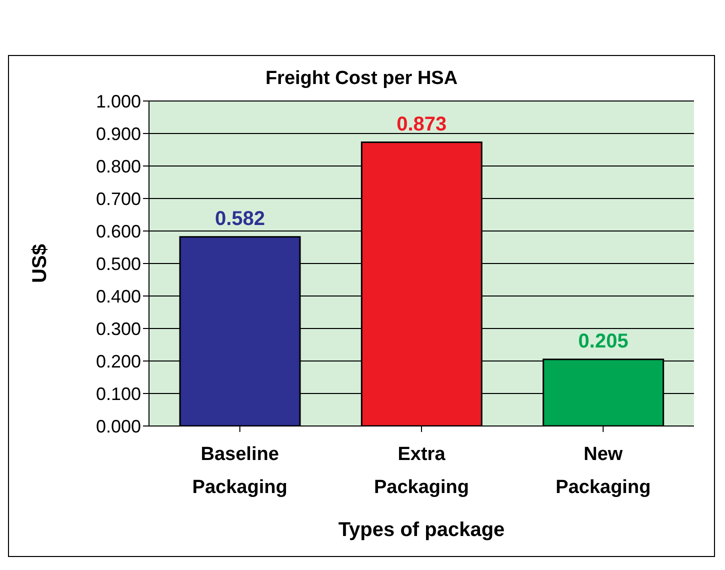 The width and height of the screenshot is (725, 570). Describe the element at coordinates (603, 341) in the screenshot. I see `data-label: 0.205` at that location.